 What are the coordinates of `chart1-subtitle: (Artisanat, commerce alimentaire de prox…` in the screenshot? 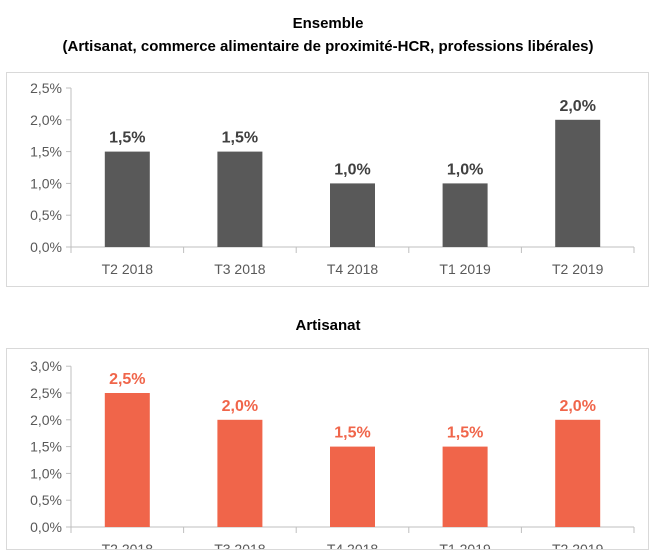 It's located at (328, 46).